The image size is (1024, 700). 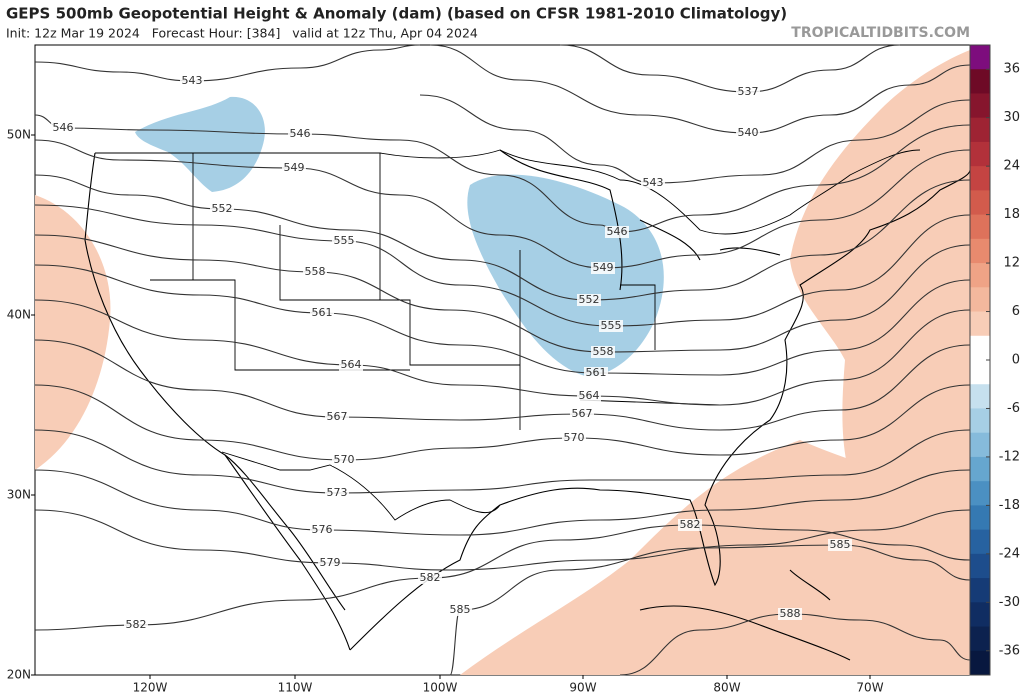 What do you see at coordinates (285, 532) in the screenshot?
I see `coastline` at bounding box center [285, 532].